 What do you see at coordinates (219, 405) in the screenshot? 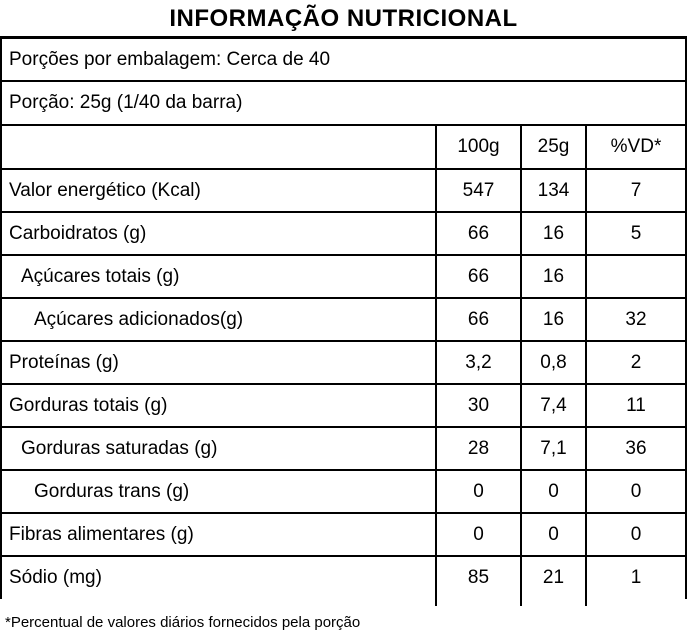
I see `nutrient-label: Gorduras totais (g)` at bounding box center [219, 405].